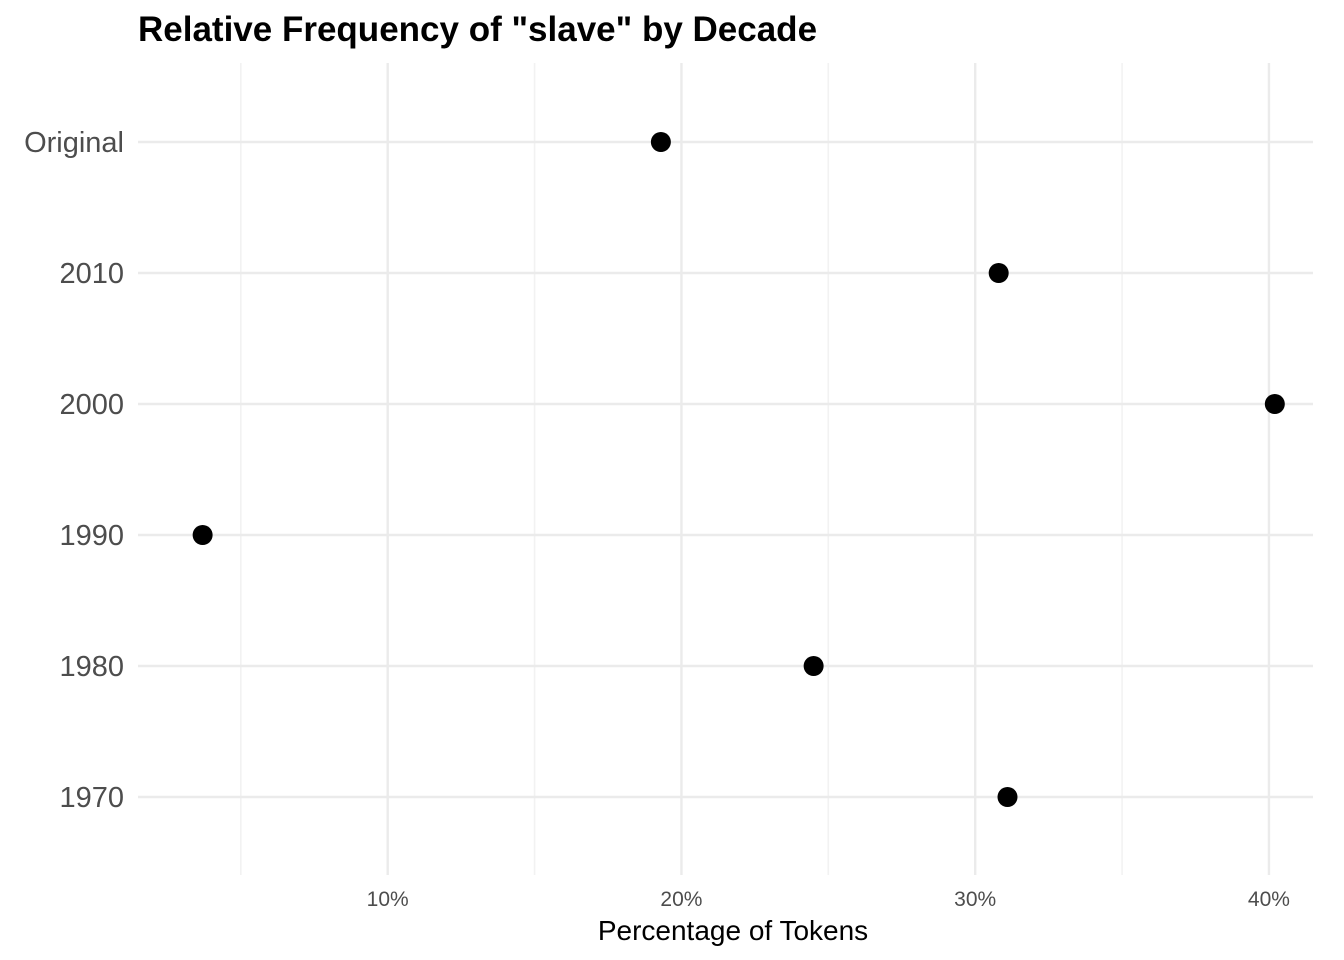  I want to click on y-tick-label: 2010, so click(91, 274).